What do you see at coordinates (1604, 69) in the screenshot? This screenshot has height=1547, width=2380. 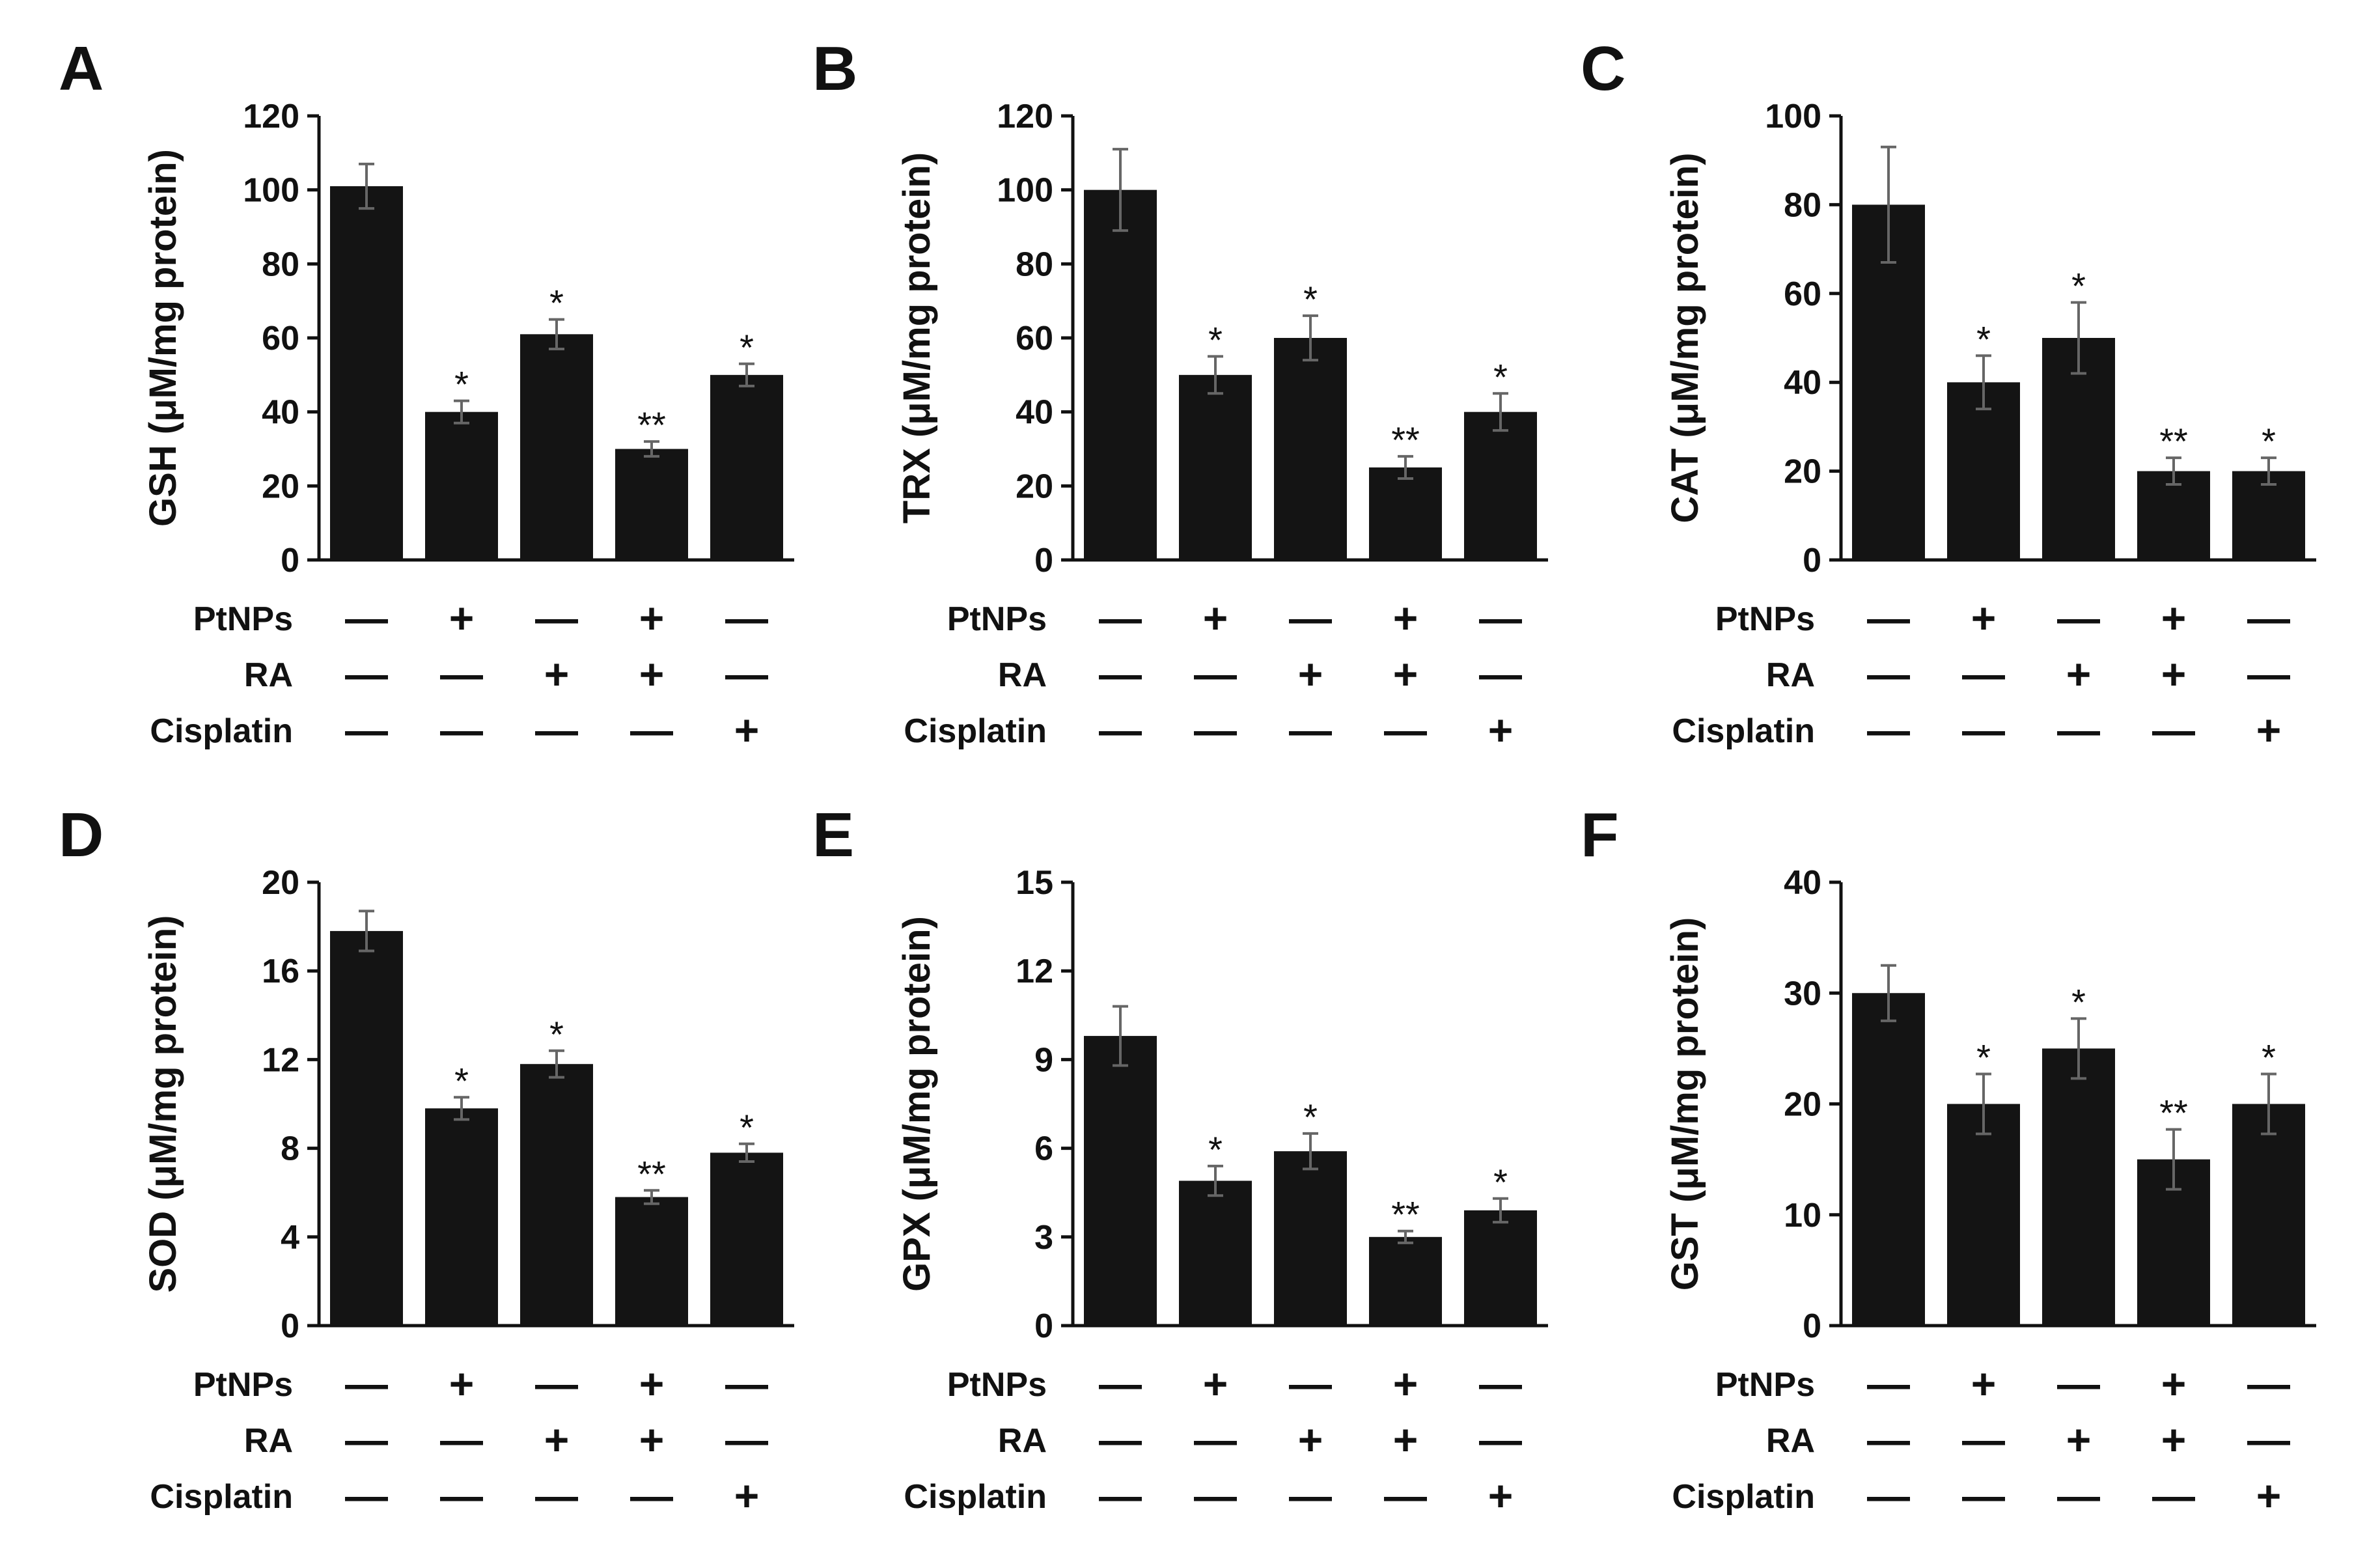 I see `panel-letter: C` at bounding box center [1604, 69].